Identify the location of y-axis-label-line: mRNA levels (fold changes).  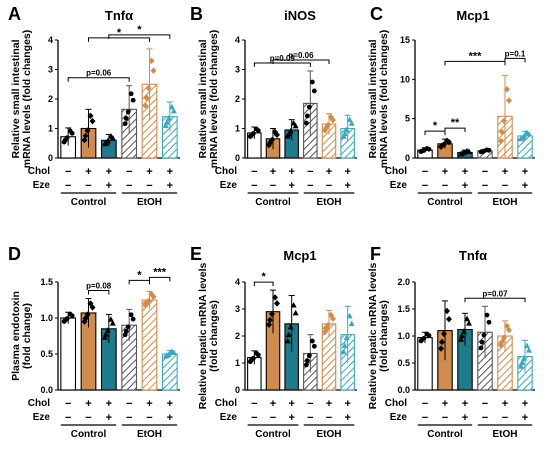
(27, 99).